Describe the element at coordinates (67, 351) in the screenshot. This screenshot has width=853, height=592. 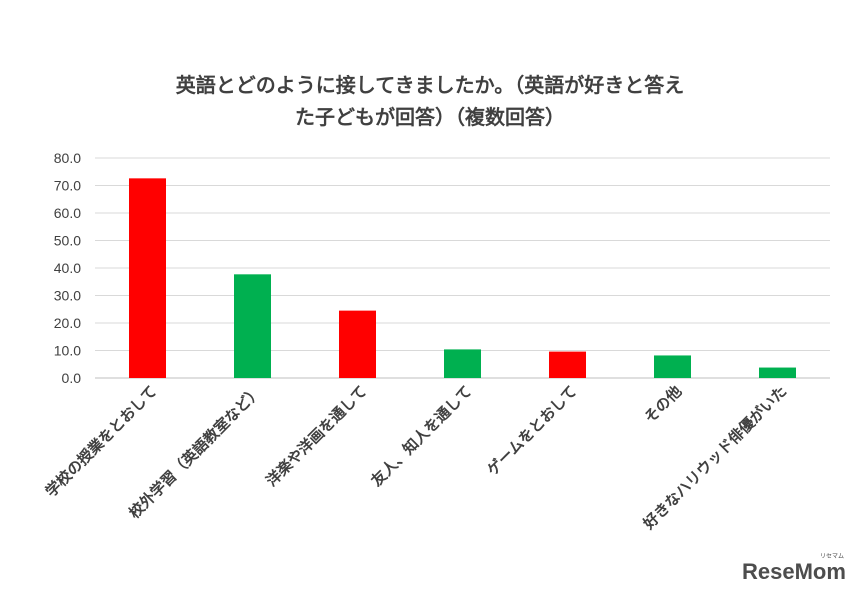
I see `y-tick-label: 10.0` at that location.